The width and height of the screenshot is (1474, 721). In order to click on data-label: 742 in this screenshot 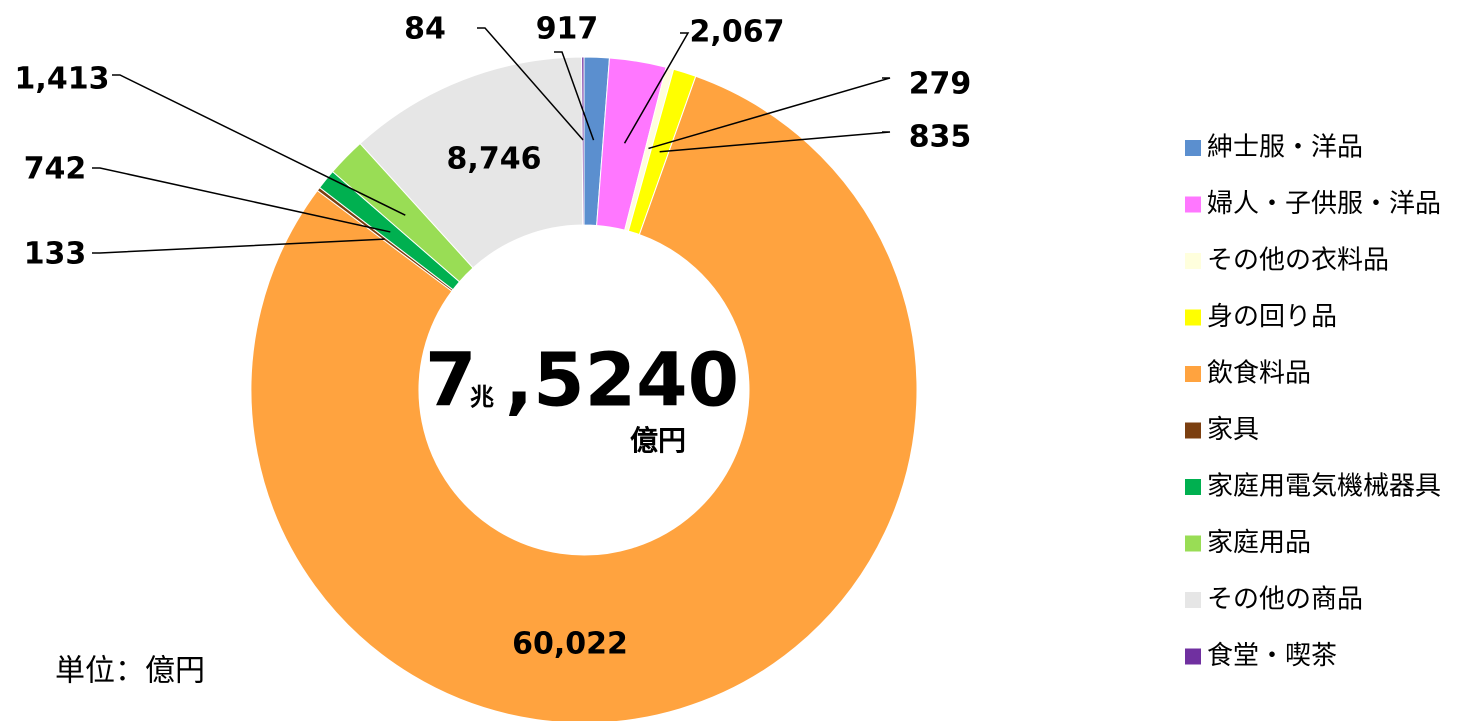, I will do `click(55, 169)`.